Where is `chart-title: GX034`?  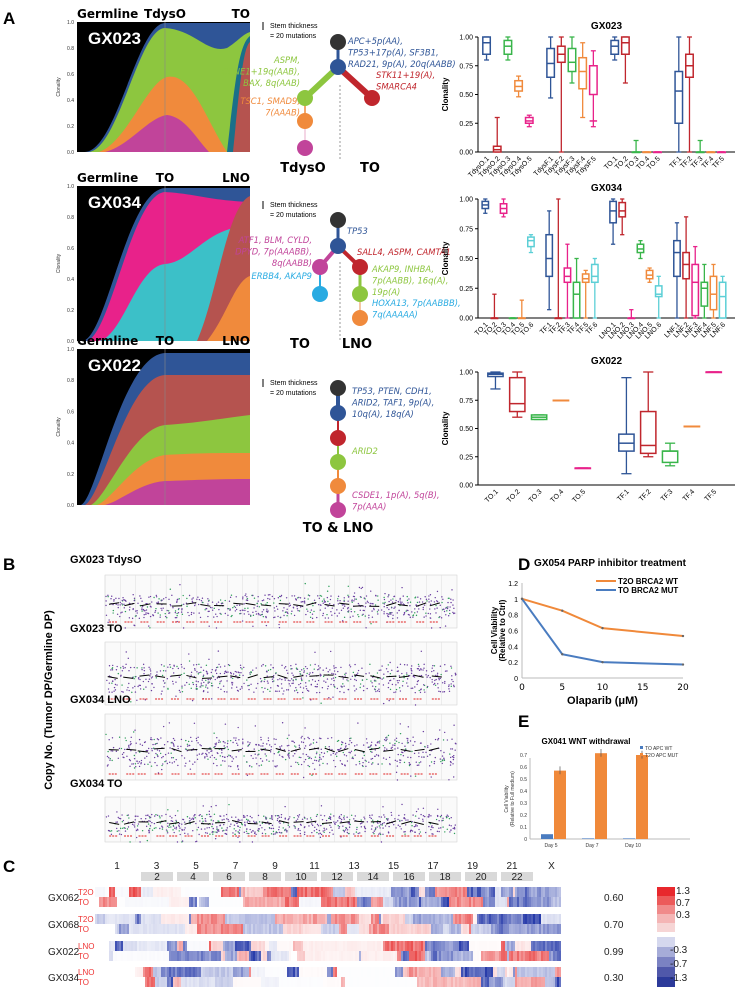
chart-title: GX034 is located at coordinates (607, 188).